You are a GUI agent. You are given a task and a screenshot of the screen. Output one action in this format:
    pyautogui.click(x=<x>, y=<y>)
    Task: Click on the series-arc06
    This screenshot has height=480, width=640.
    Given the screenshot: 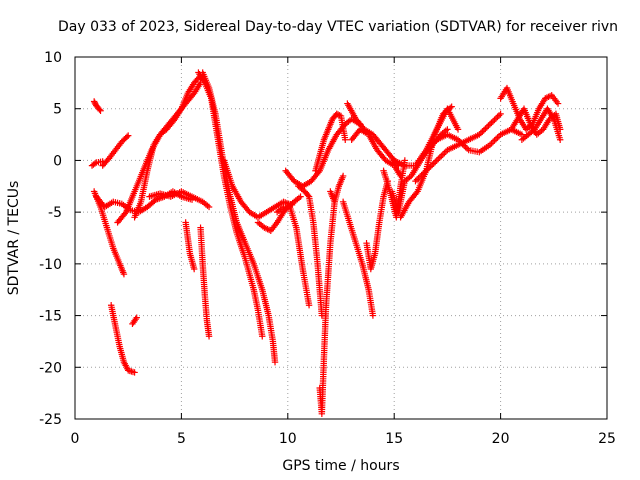 What is the action you would take?
    pyautogui.click(x=115, y=150)
    